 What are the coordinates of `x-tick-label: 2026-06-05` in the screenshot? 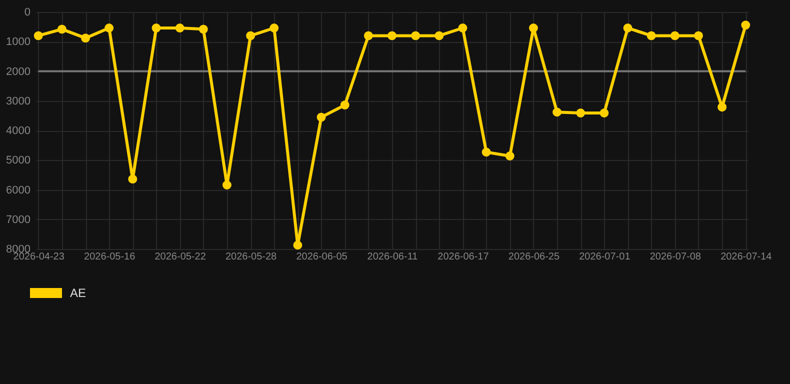 It's located at (322, 257).